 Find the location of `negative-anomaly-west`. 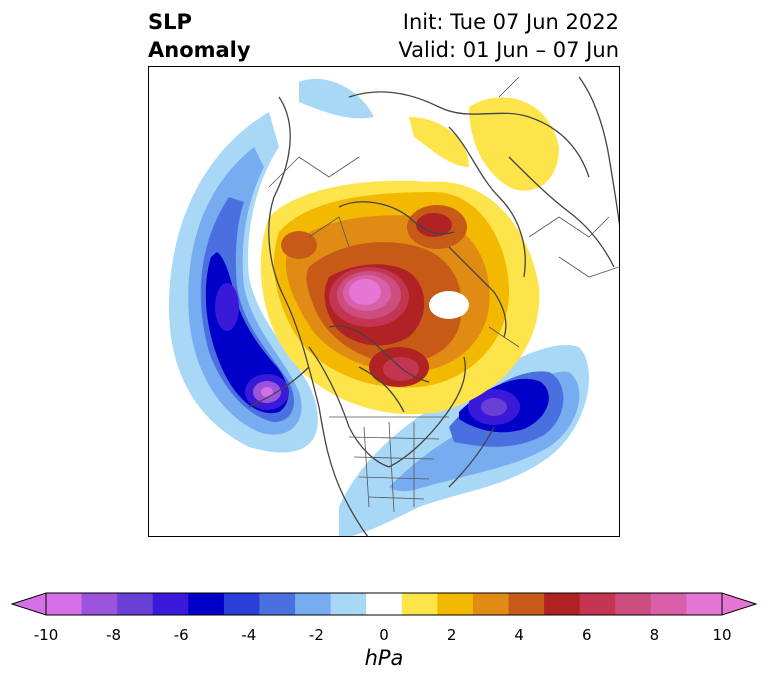

negative-anomaly-west is located at coordinates (243, 282).